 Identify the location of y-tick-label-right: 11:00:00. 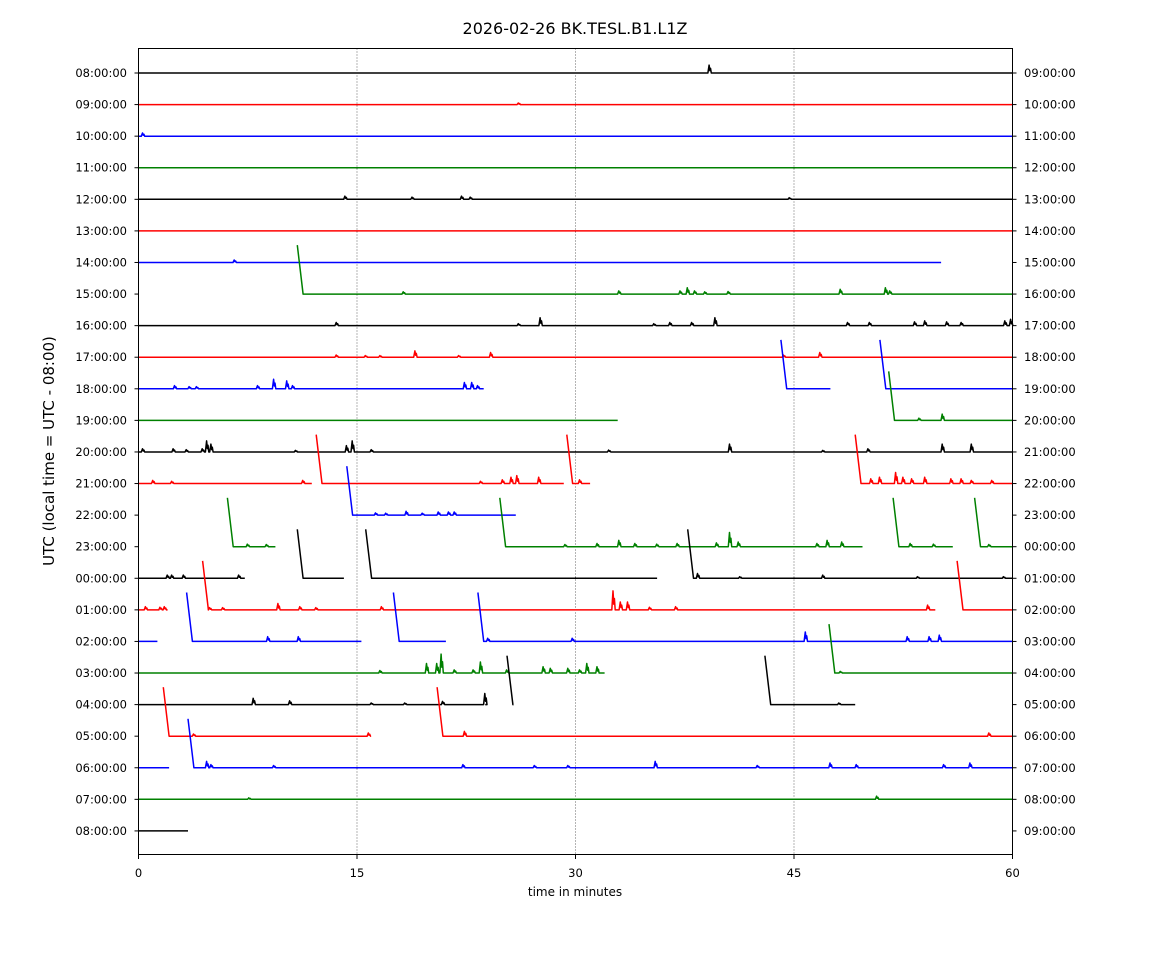
(1050, 136).